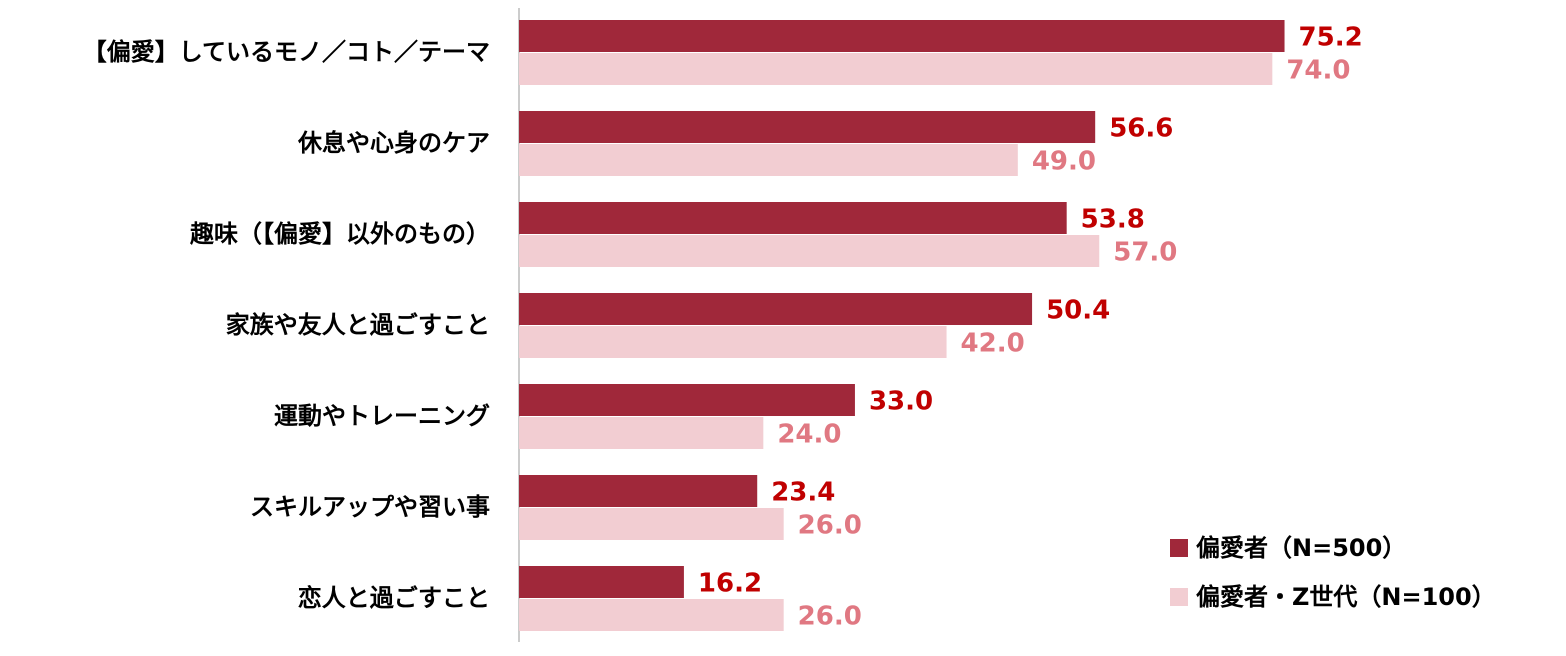 This screenshot has height=656, width=1566. What do you see at coordinates (993, 344) in the screenshot?
I see `value-label: 42.0` at bounding box center [993, 344].